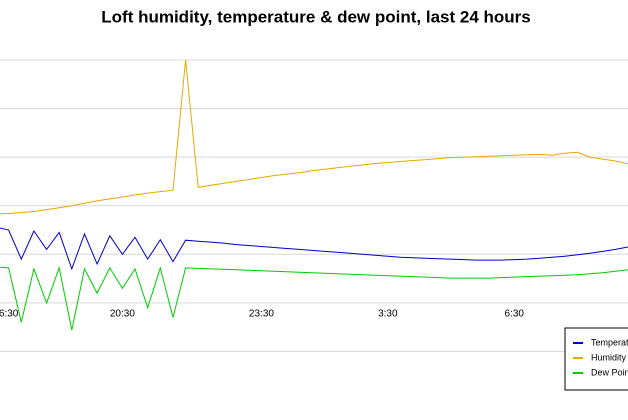  What do you see at coordinates (609, 372) in the screenshot?
I see `legend-label: Dew Point` at bounding box center [609, 372].